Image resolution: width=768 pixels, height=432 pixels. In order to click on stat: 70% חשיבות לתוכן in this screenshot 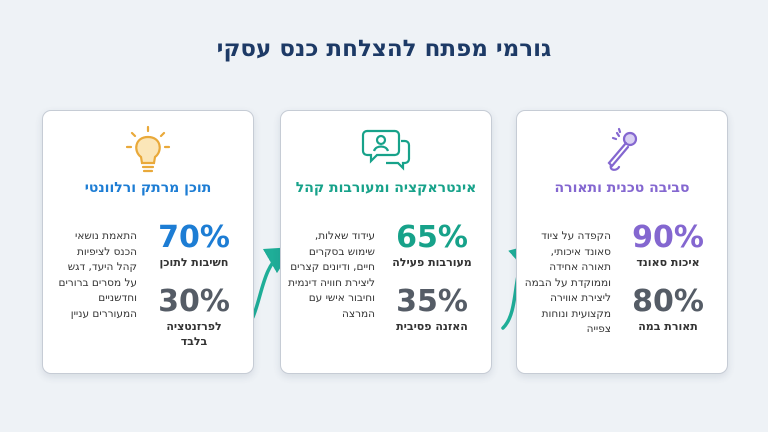, I will do `click(194, 245)`.